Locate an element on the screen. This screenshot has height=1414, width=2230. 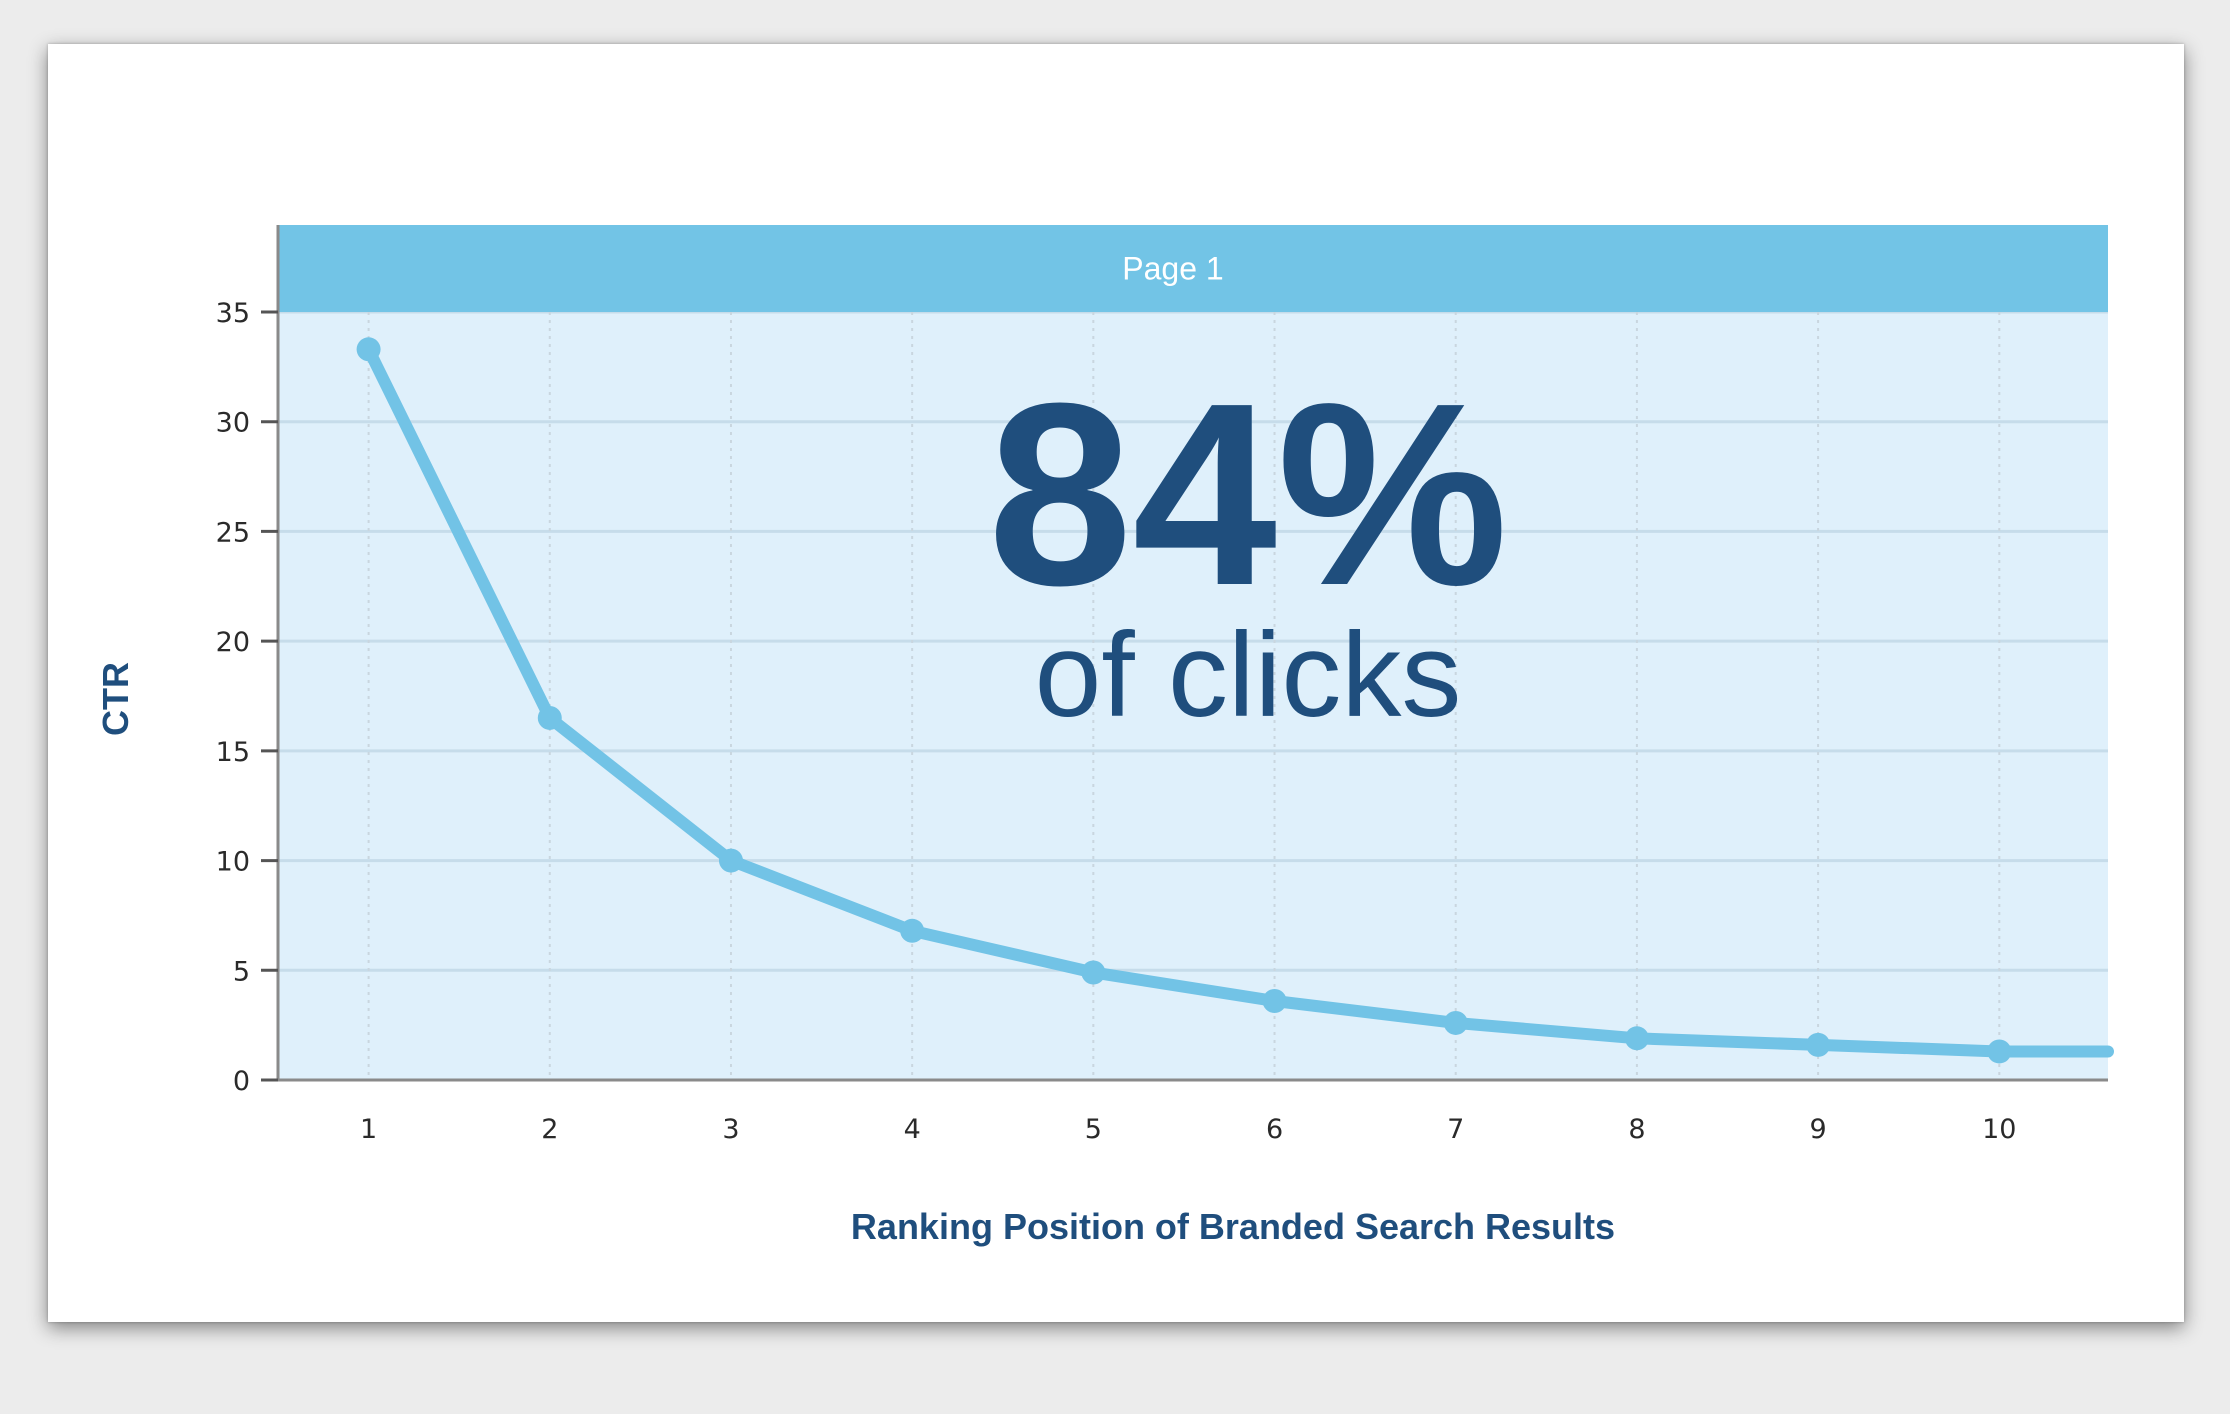
y-tick-label: 35 is located at coordinates (233, 313).